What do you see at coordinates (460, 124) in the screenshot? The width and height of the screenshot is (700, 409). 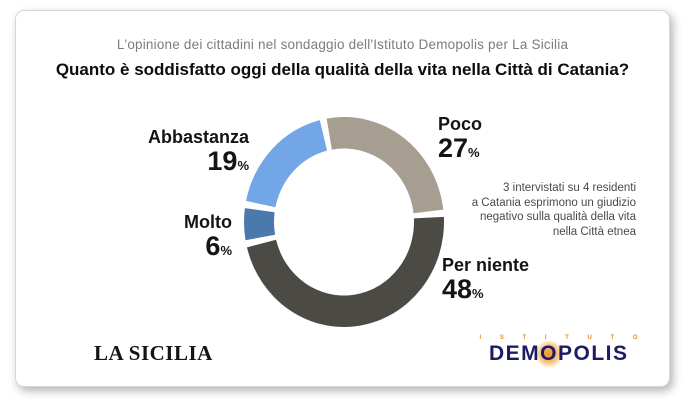 I see `label-poco-name: Poco` at bounding box center [460, 124].